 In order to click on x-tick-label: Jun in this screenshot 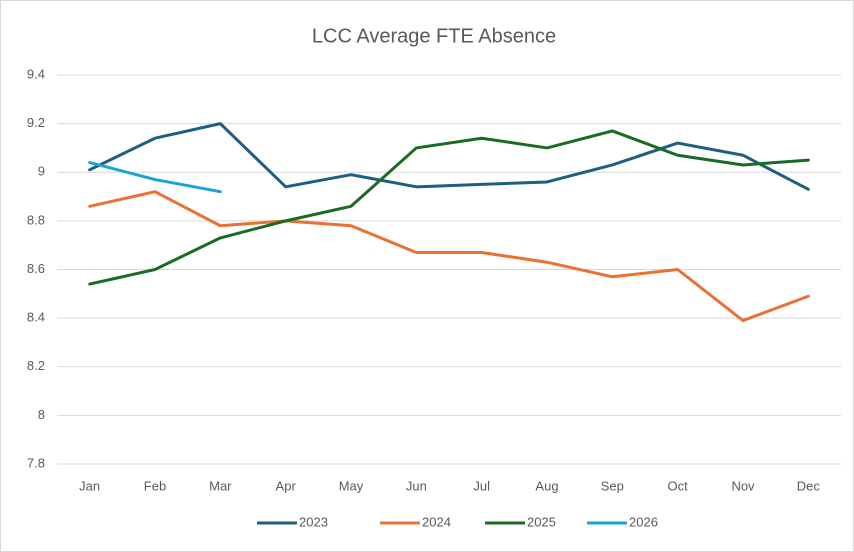, I will do `click(416, 485)`.